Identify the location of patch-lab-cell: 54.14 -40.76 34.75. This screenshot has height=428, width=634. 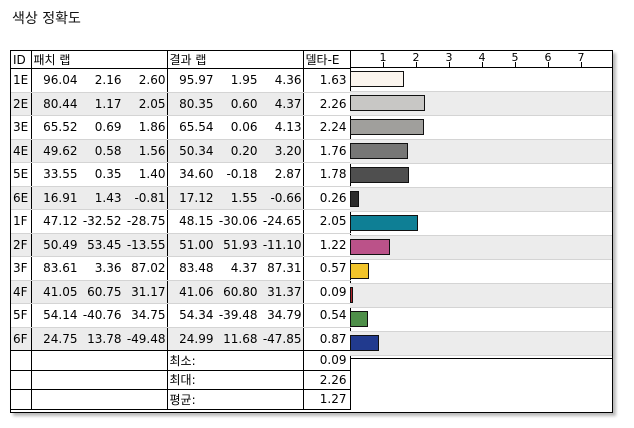
(99, 315).